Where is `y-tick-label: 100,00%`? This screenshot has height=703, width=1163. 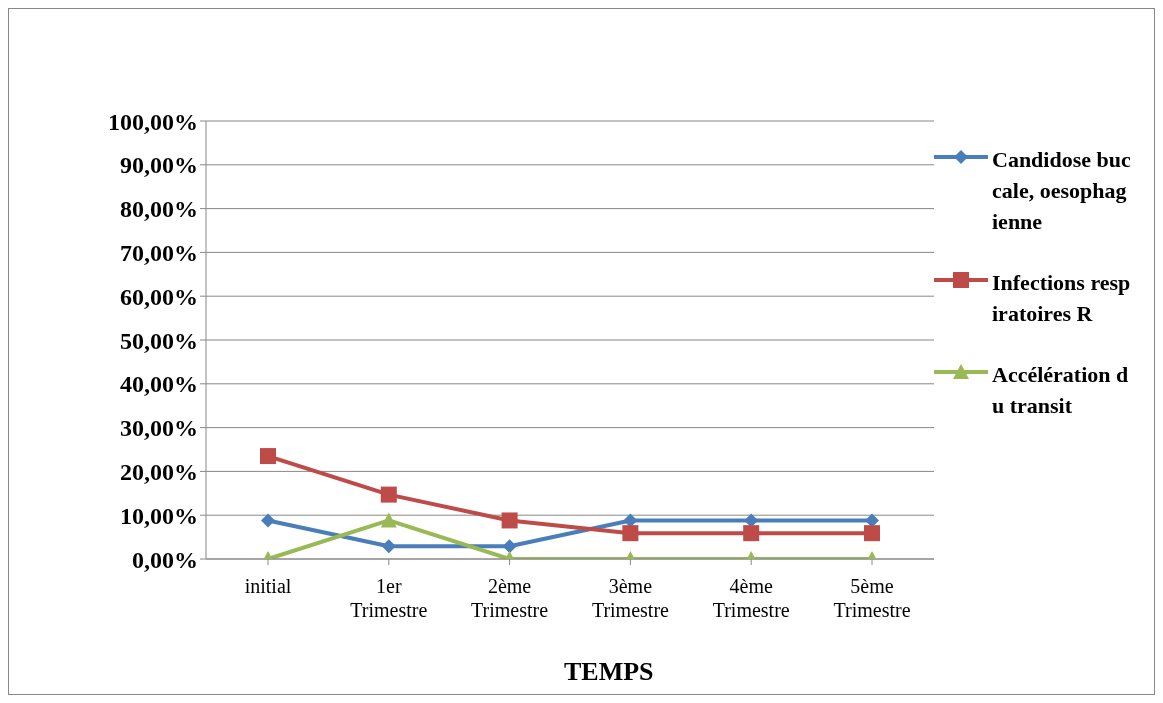
y-tick-label: 100,00% is located at coordinates (153, 121).